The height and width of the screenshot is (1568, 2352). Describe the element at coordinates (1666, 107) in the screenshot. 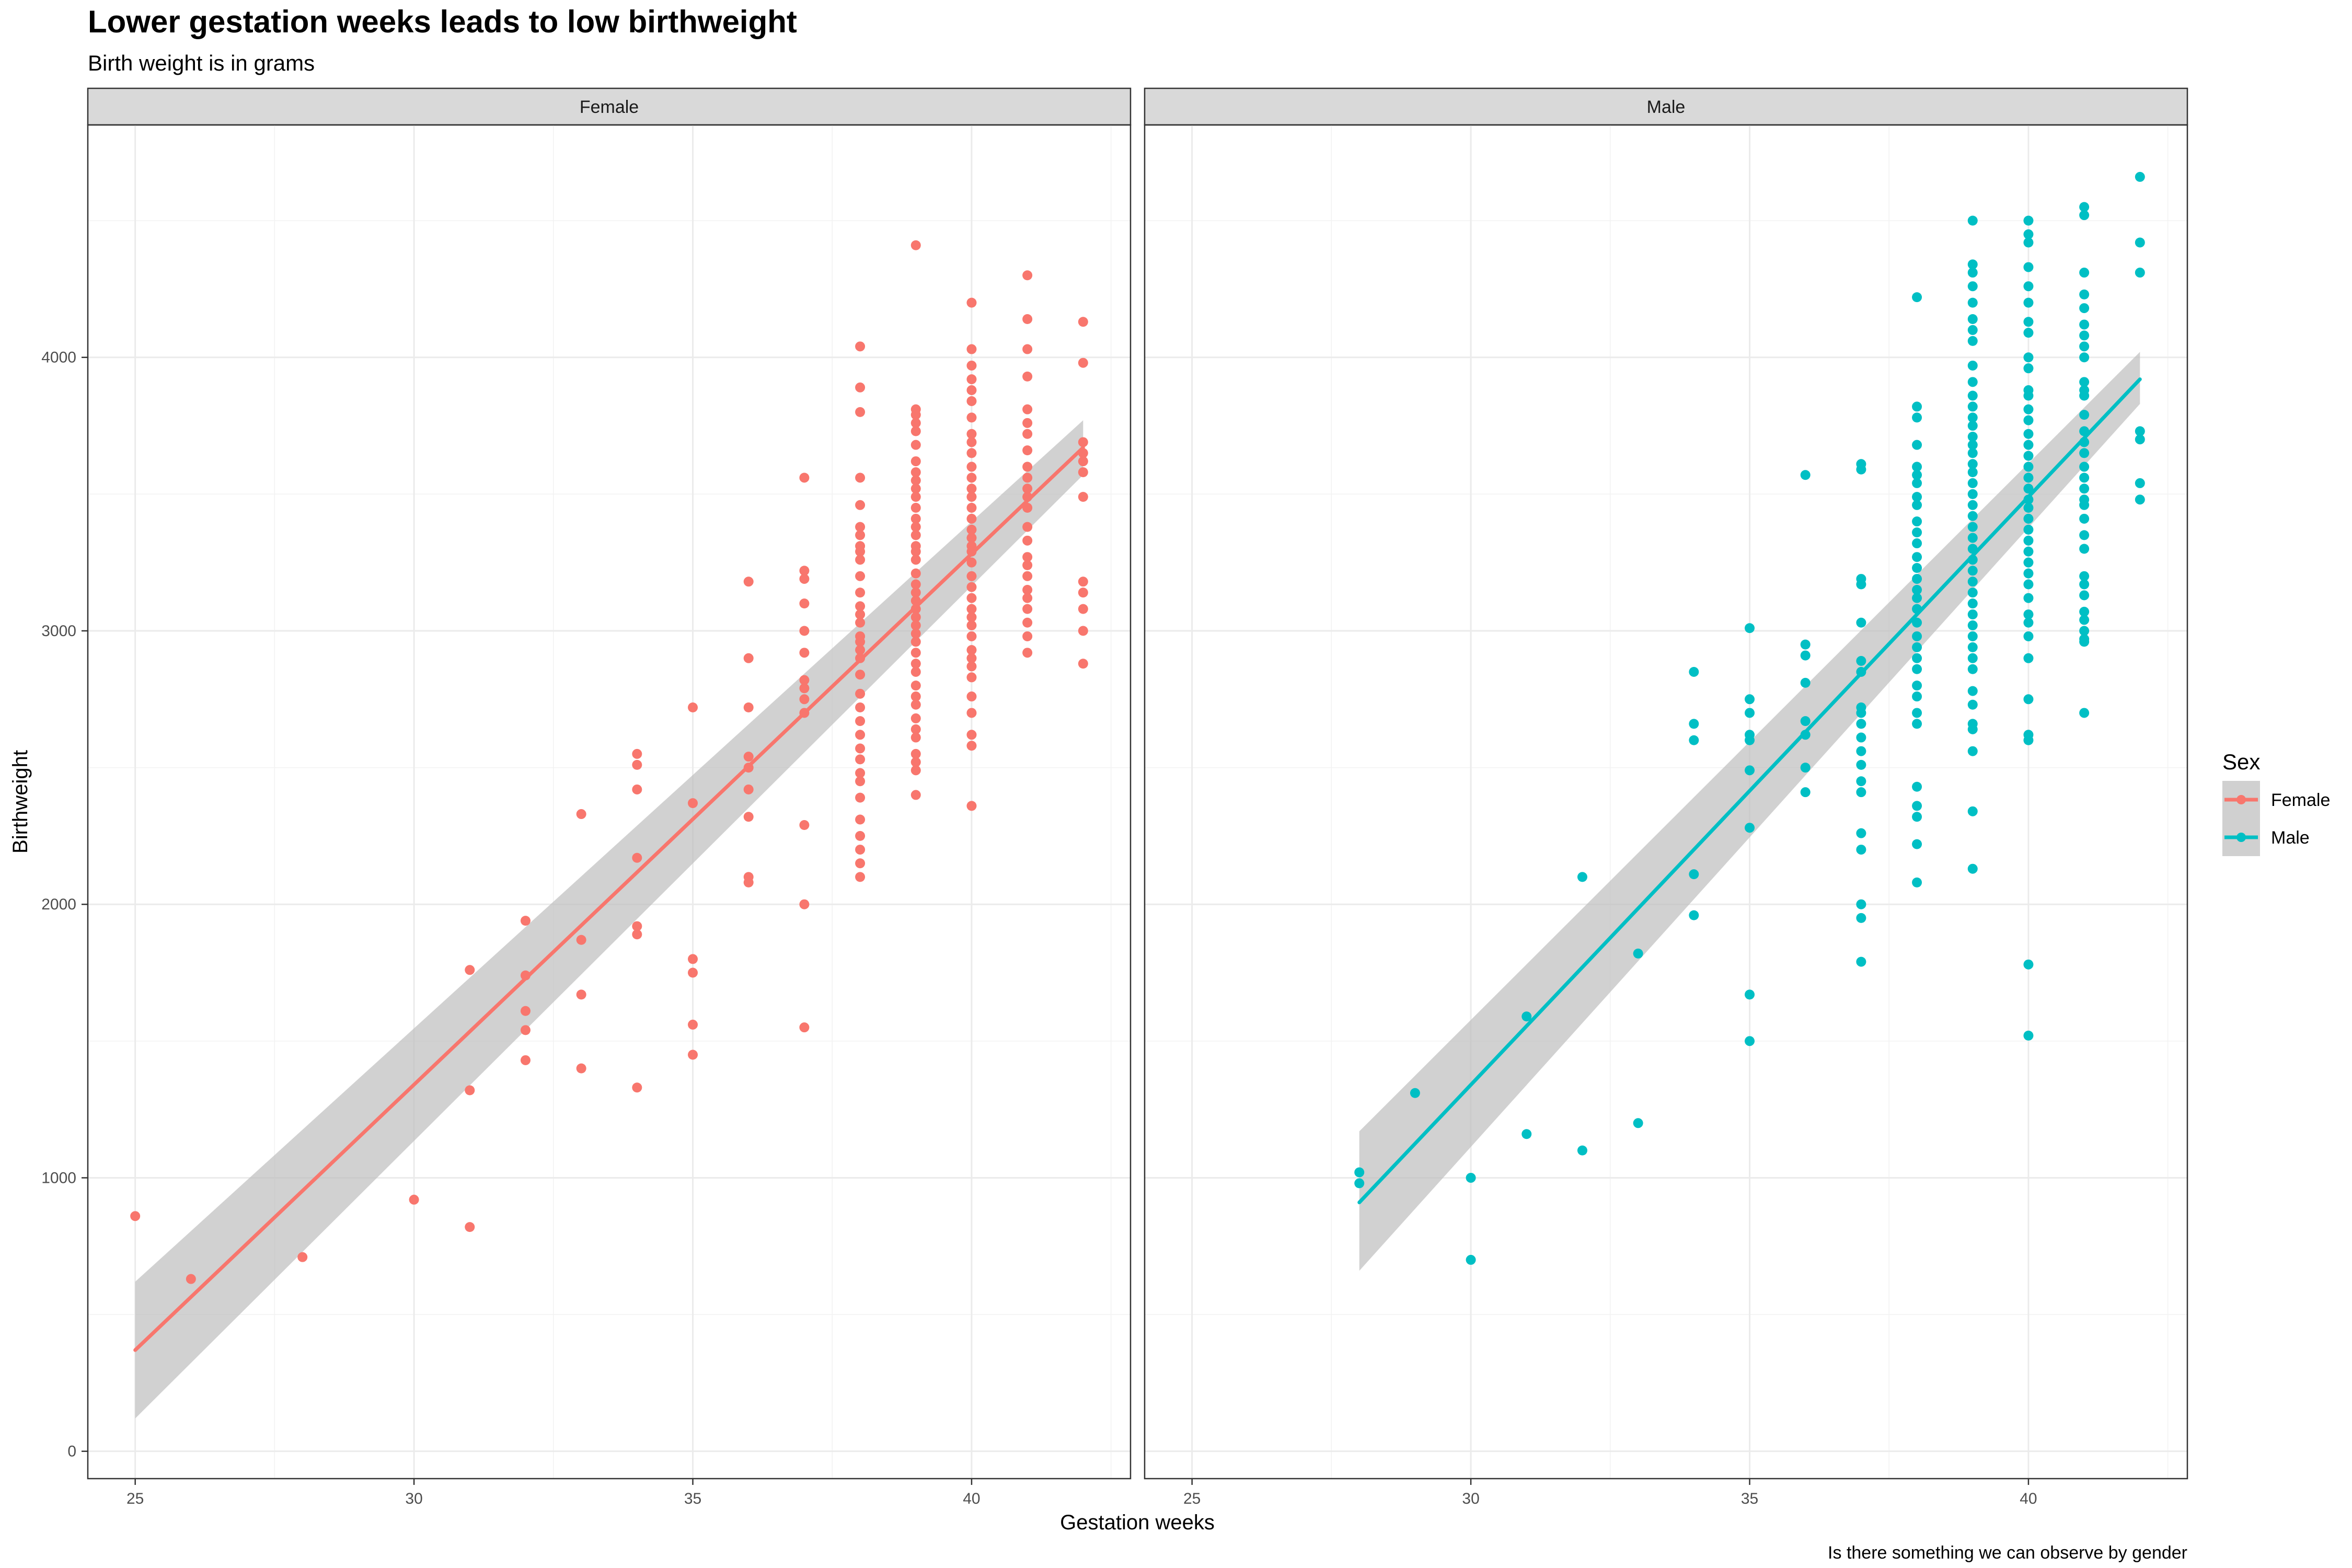

I see `facet-label-male: Male` at that location.